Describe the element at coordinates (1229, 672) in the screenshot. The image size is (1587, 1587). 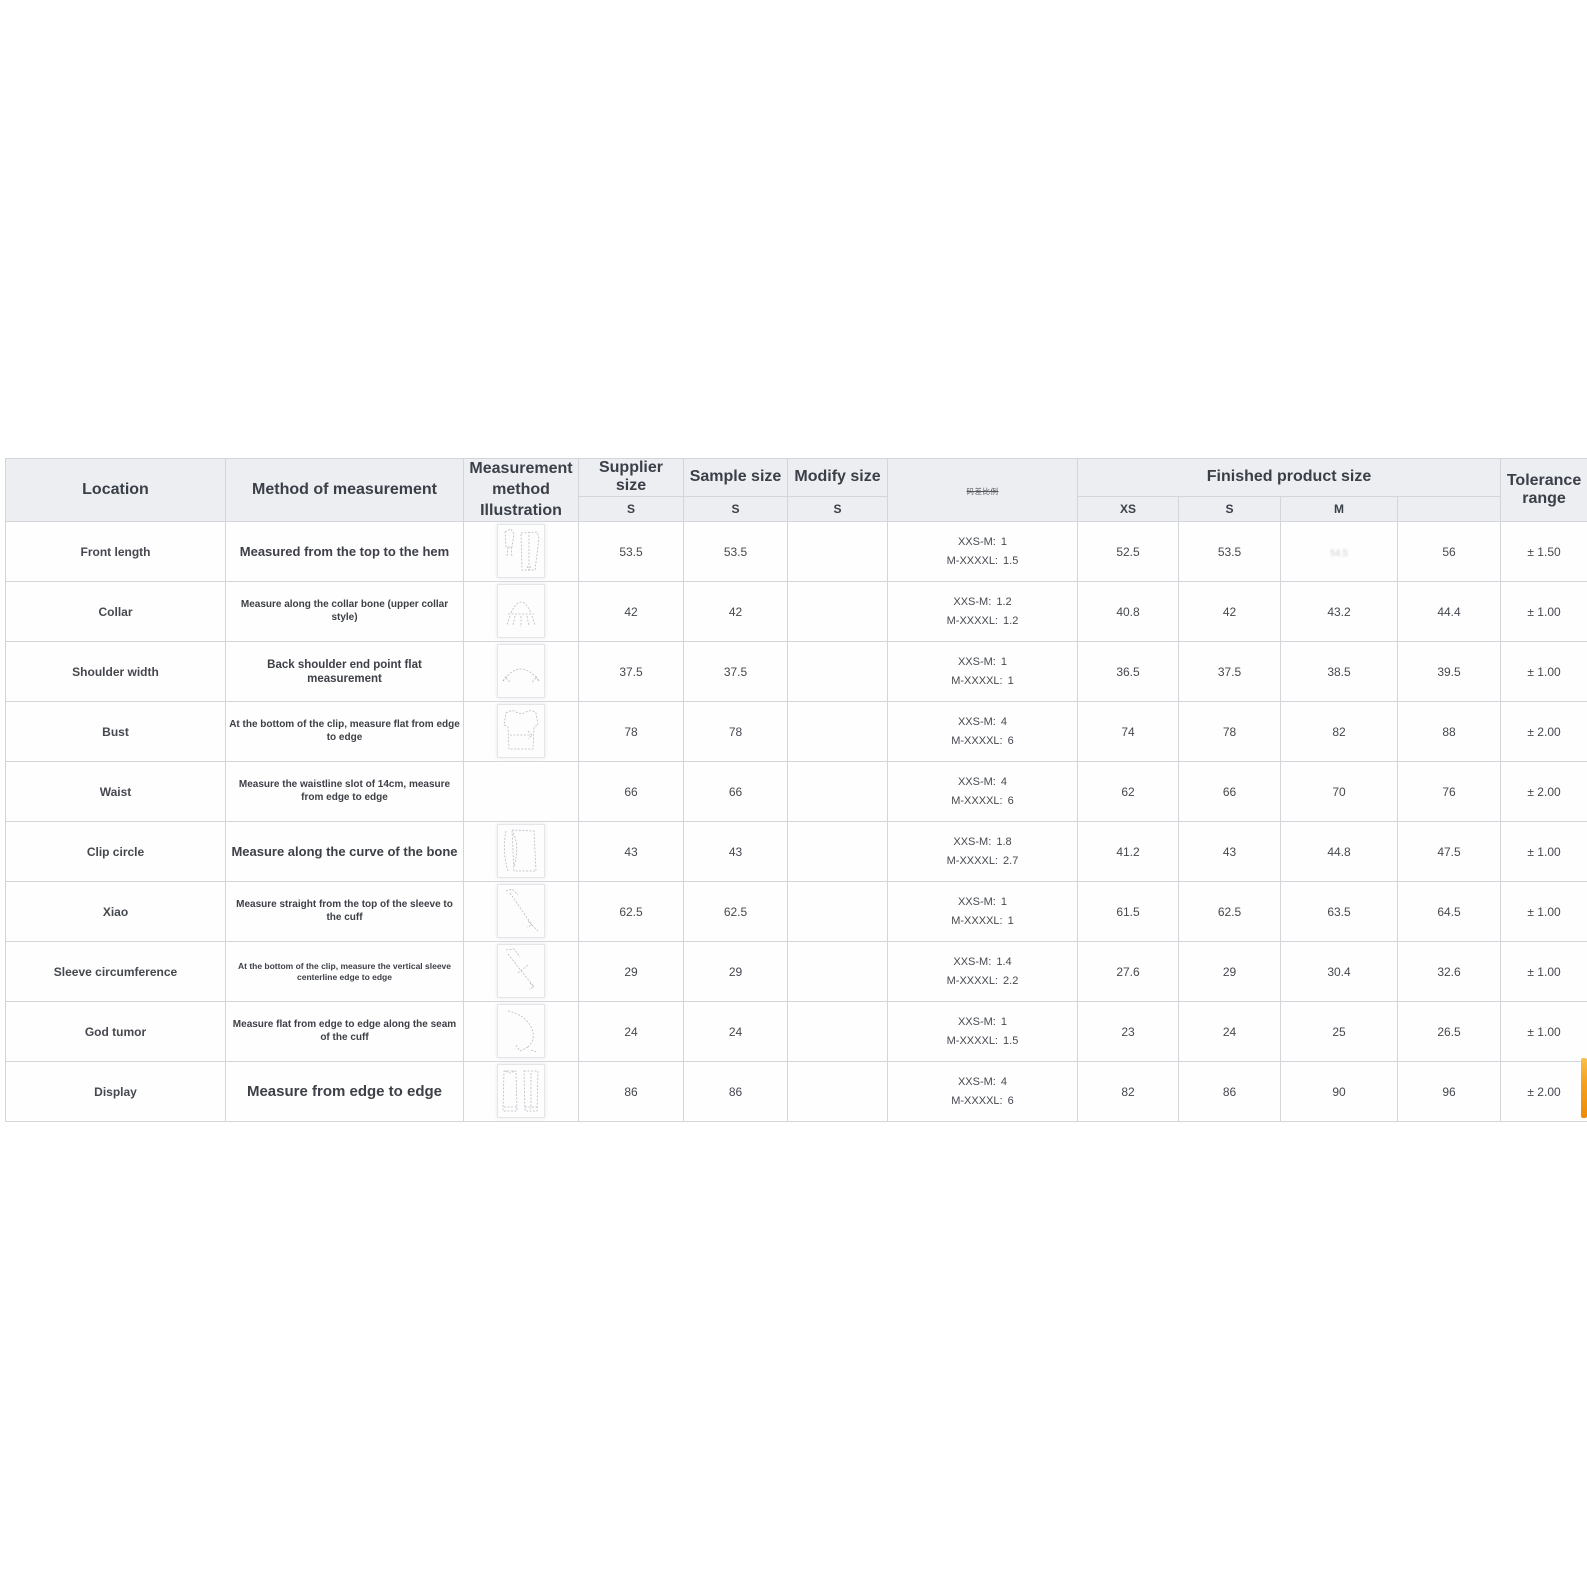
I see `cell-finished-s: 37.5` at that location.